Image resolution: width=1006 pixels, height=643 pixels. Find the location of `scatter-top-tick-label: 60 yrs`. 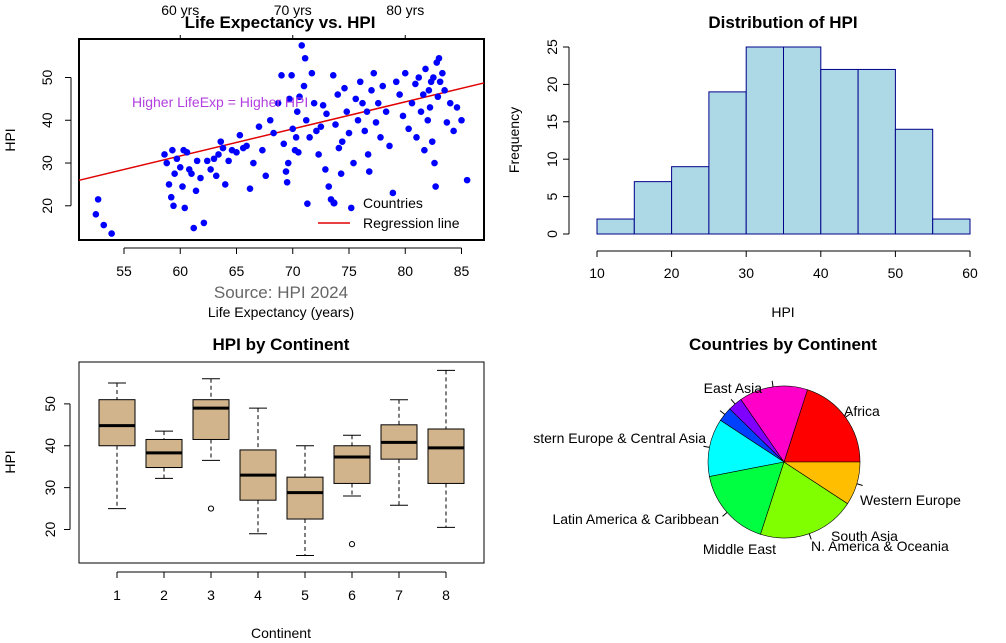

scatter-top-tick-label: 60 yrs is located at coordinates (180, 10).